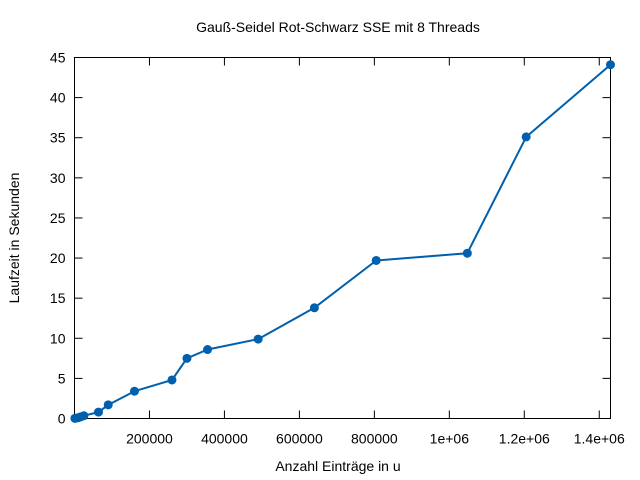  I want to click on y-tick-label: 35, so click(58, 138).